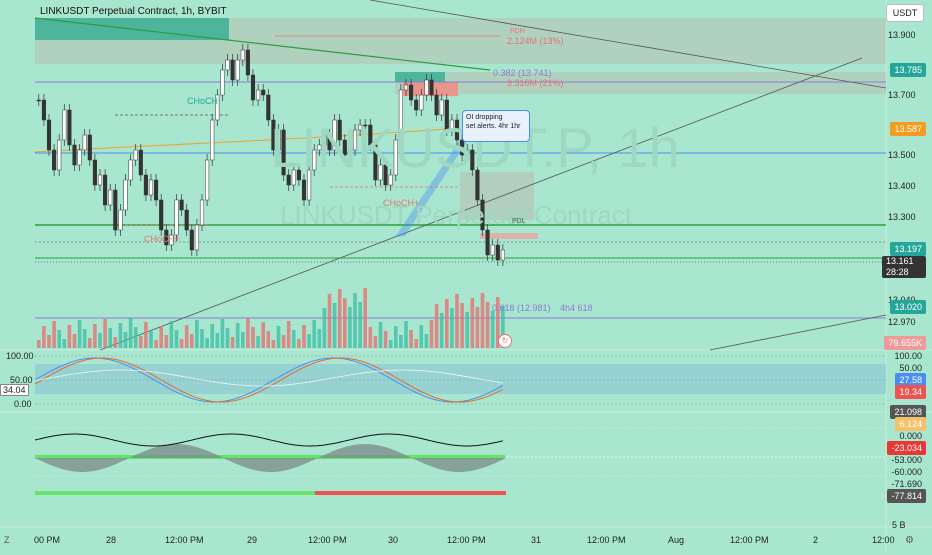 The image size is (932, 555). Describe the element at coordinates (536, 540) in the screenshot. I see `time-tick: 31` at that location.